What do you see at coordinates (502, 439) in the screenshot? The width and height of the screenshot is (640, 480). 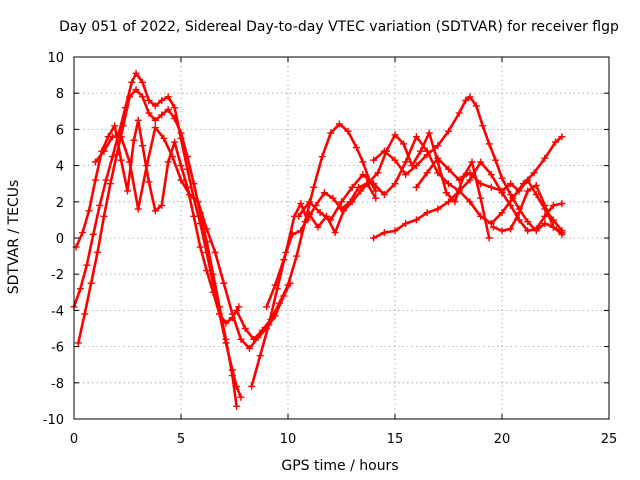 I see `x-tick-label: 20` at bounding box center [502, 439].